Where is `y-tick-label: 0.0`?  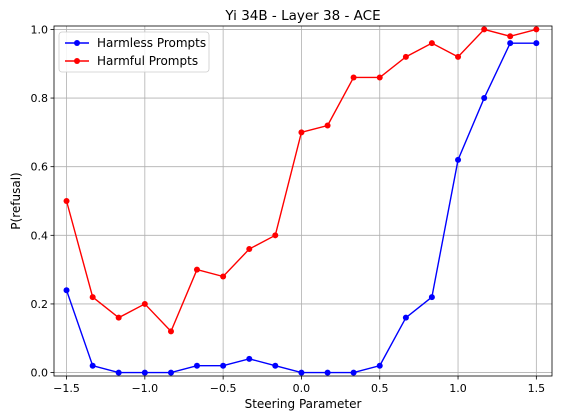
y-tick-label: 0.0 is located at coordinates (40, 373).